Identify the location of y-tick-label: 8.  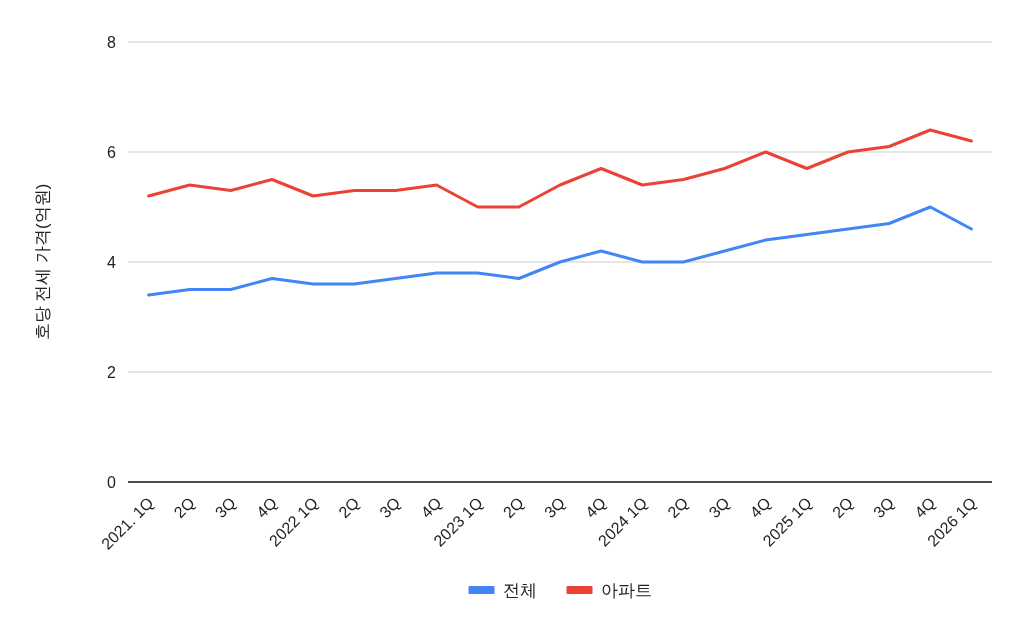
(112, 42).